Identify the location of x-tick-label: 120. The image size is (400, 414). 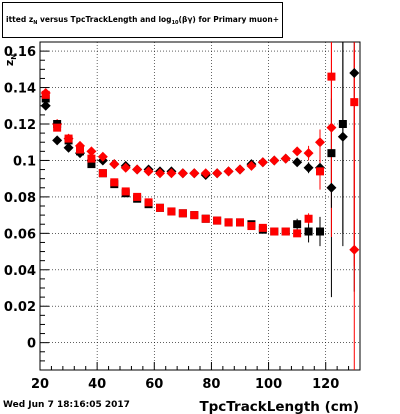
(325, 384).